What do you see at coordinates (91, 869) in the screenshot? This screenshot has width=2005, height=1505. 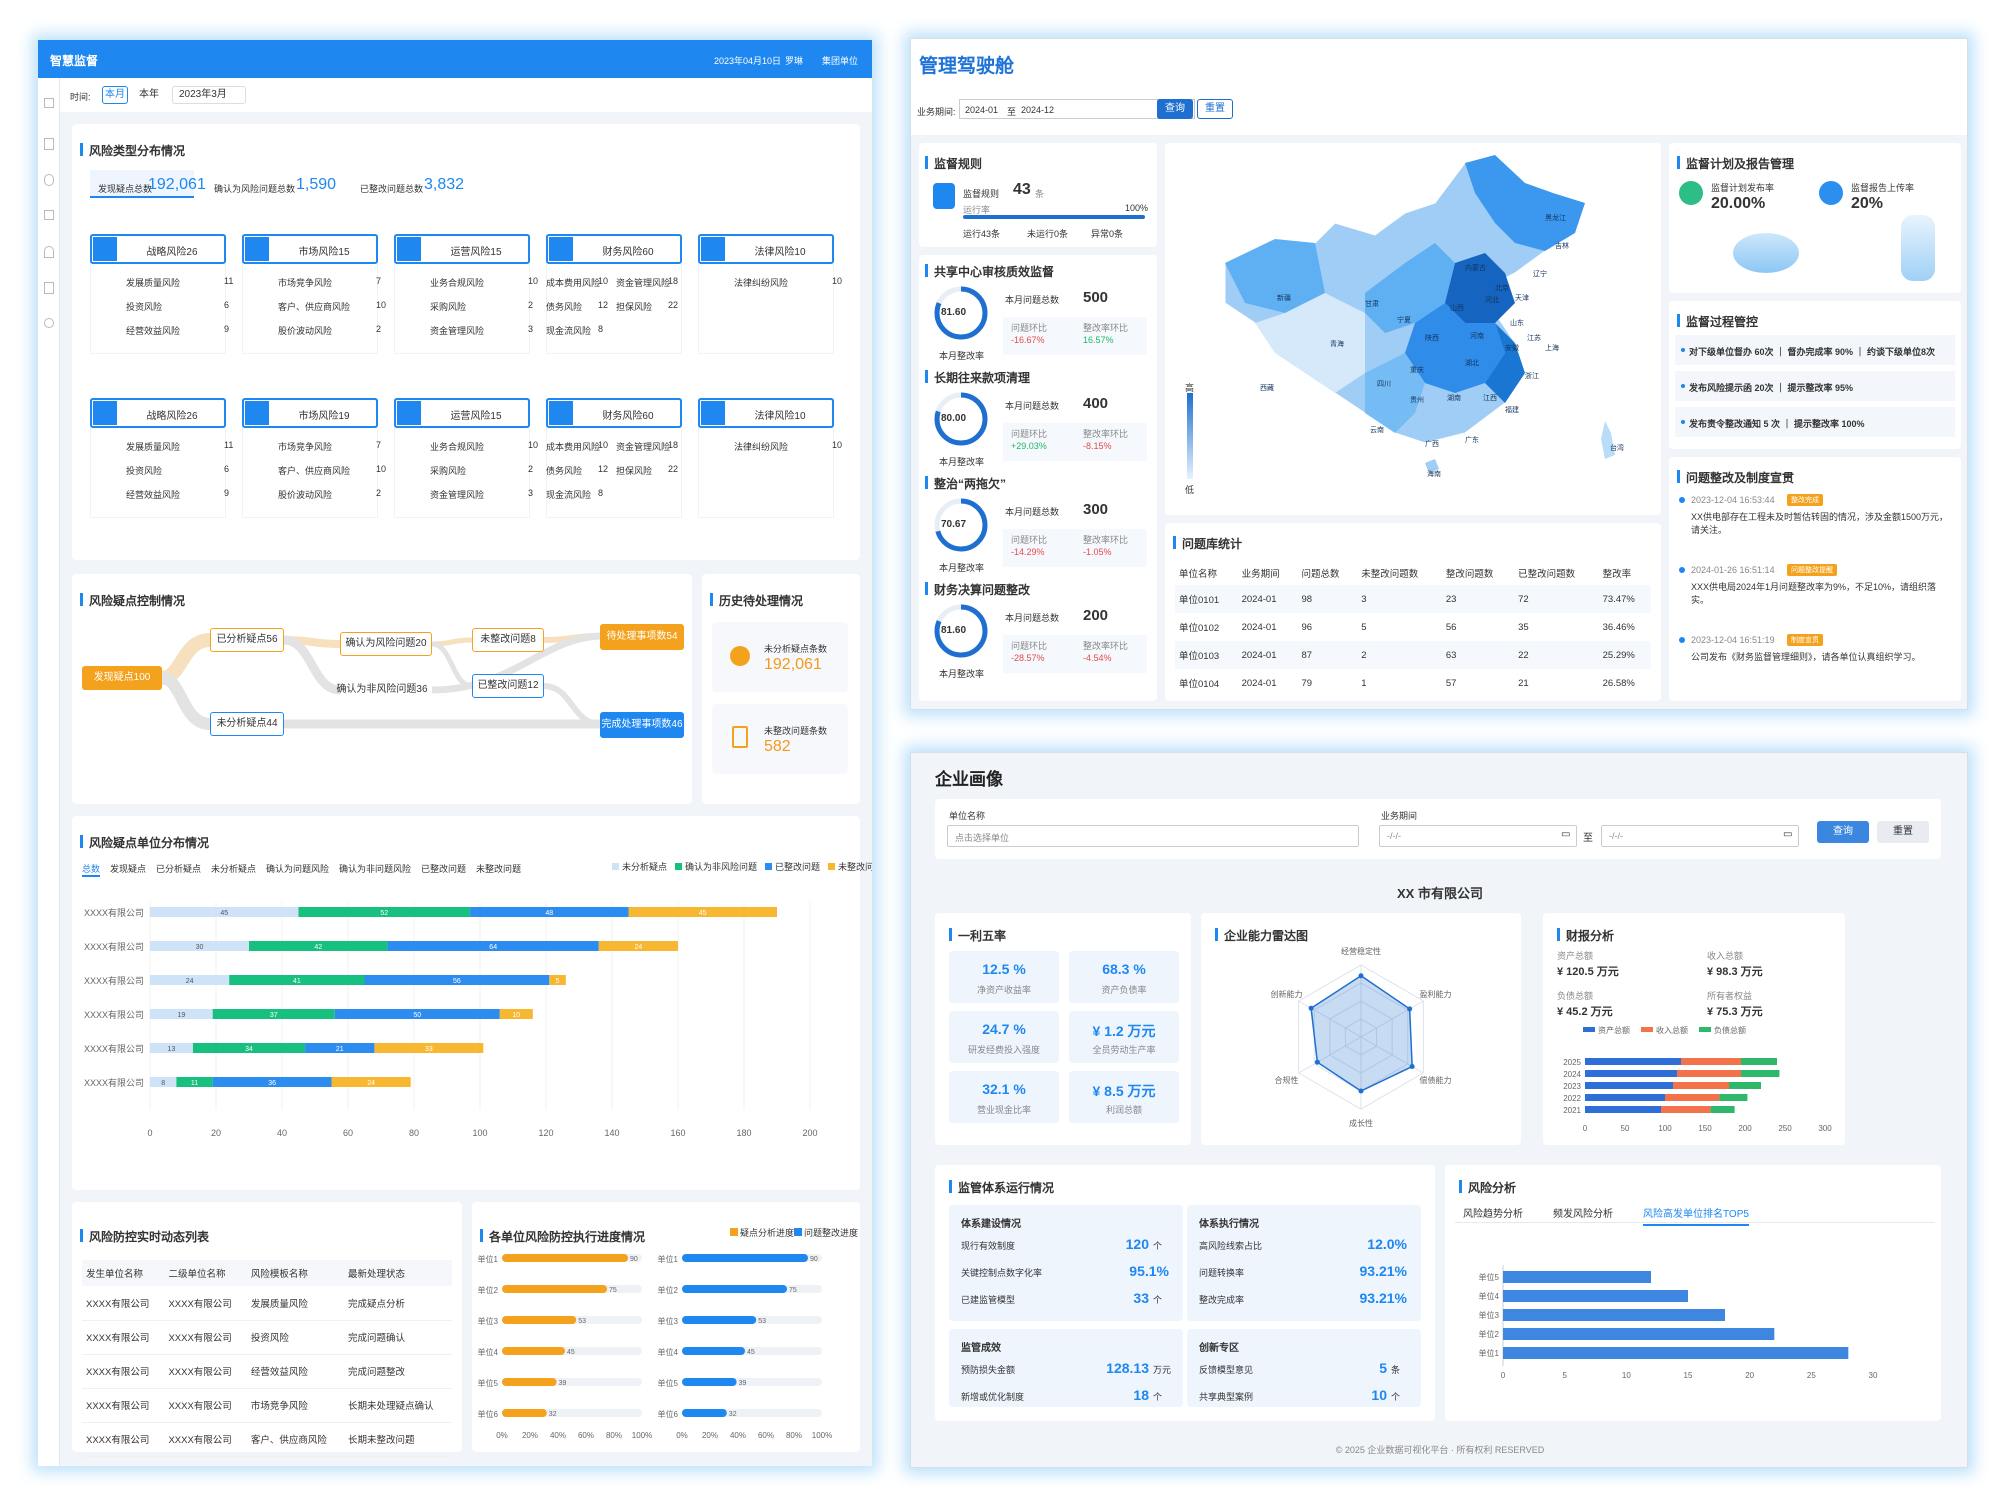 I see `unit-dist-tab: 总数` at bounding box center [91, 869].